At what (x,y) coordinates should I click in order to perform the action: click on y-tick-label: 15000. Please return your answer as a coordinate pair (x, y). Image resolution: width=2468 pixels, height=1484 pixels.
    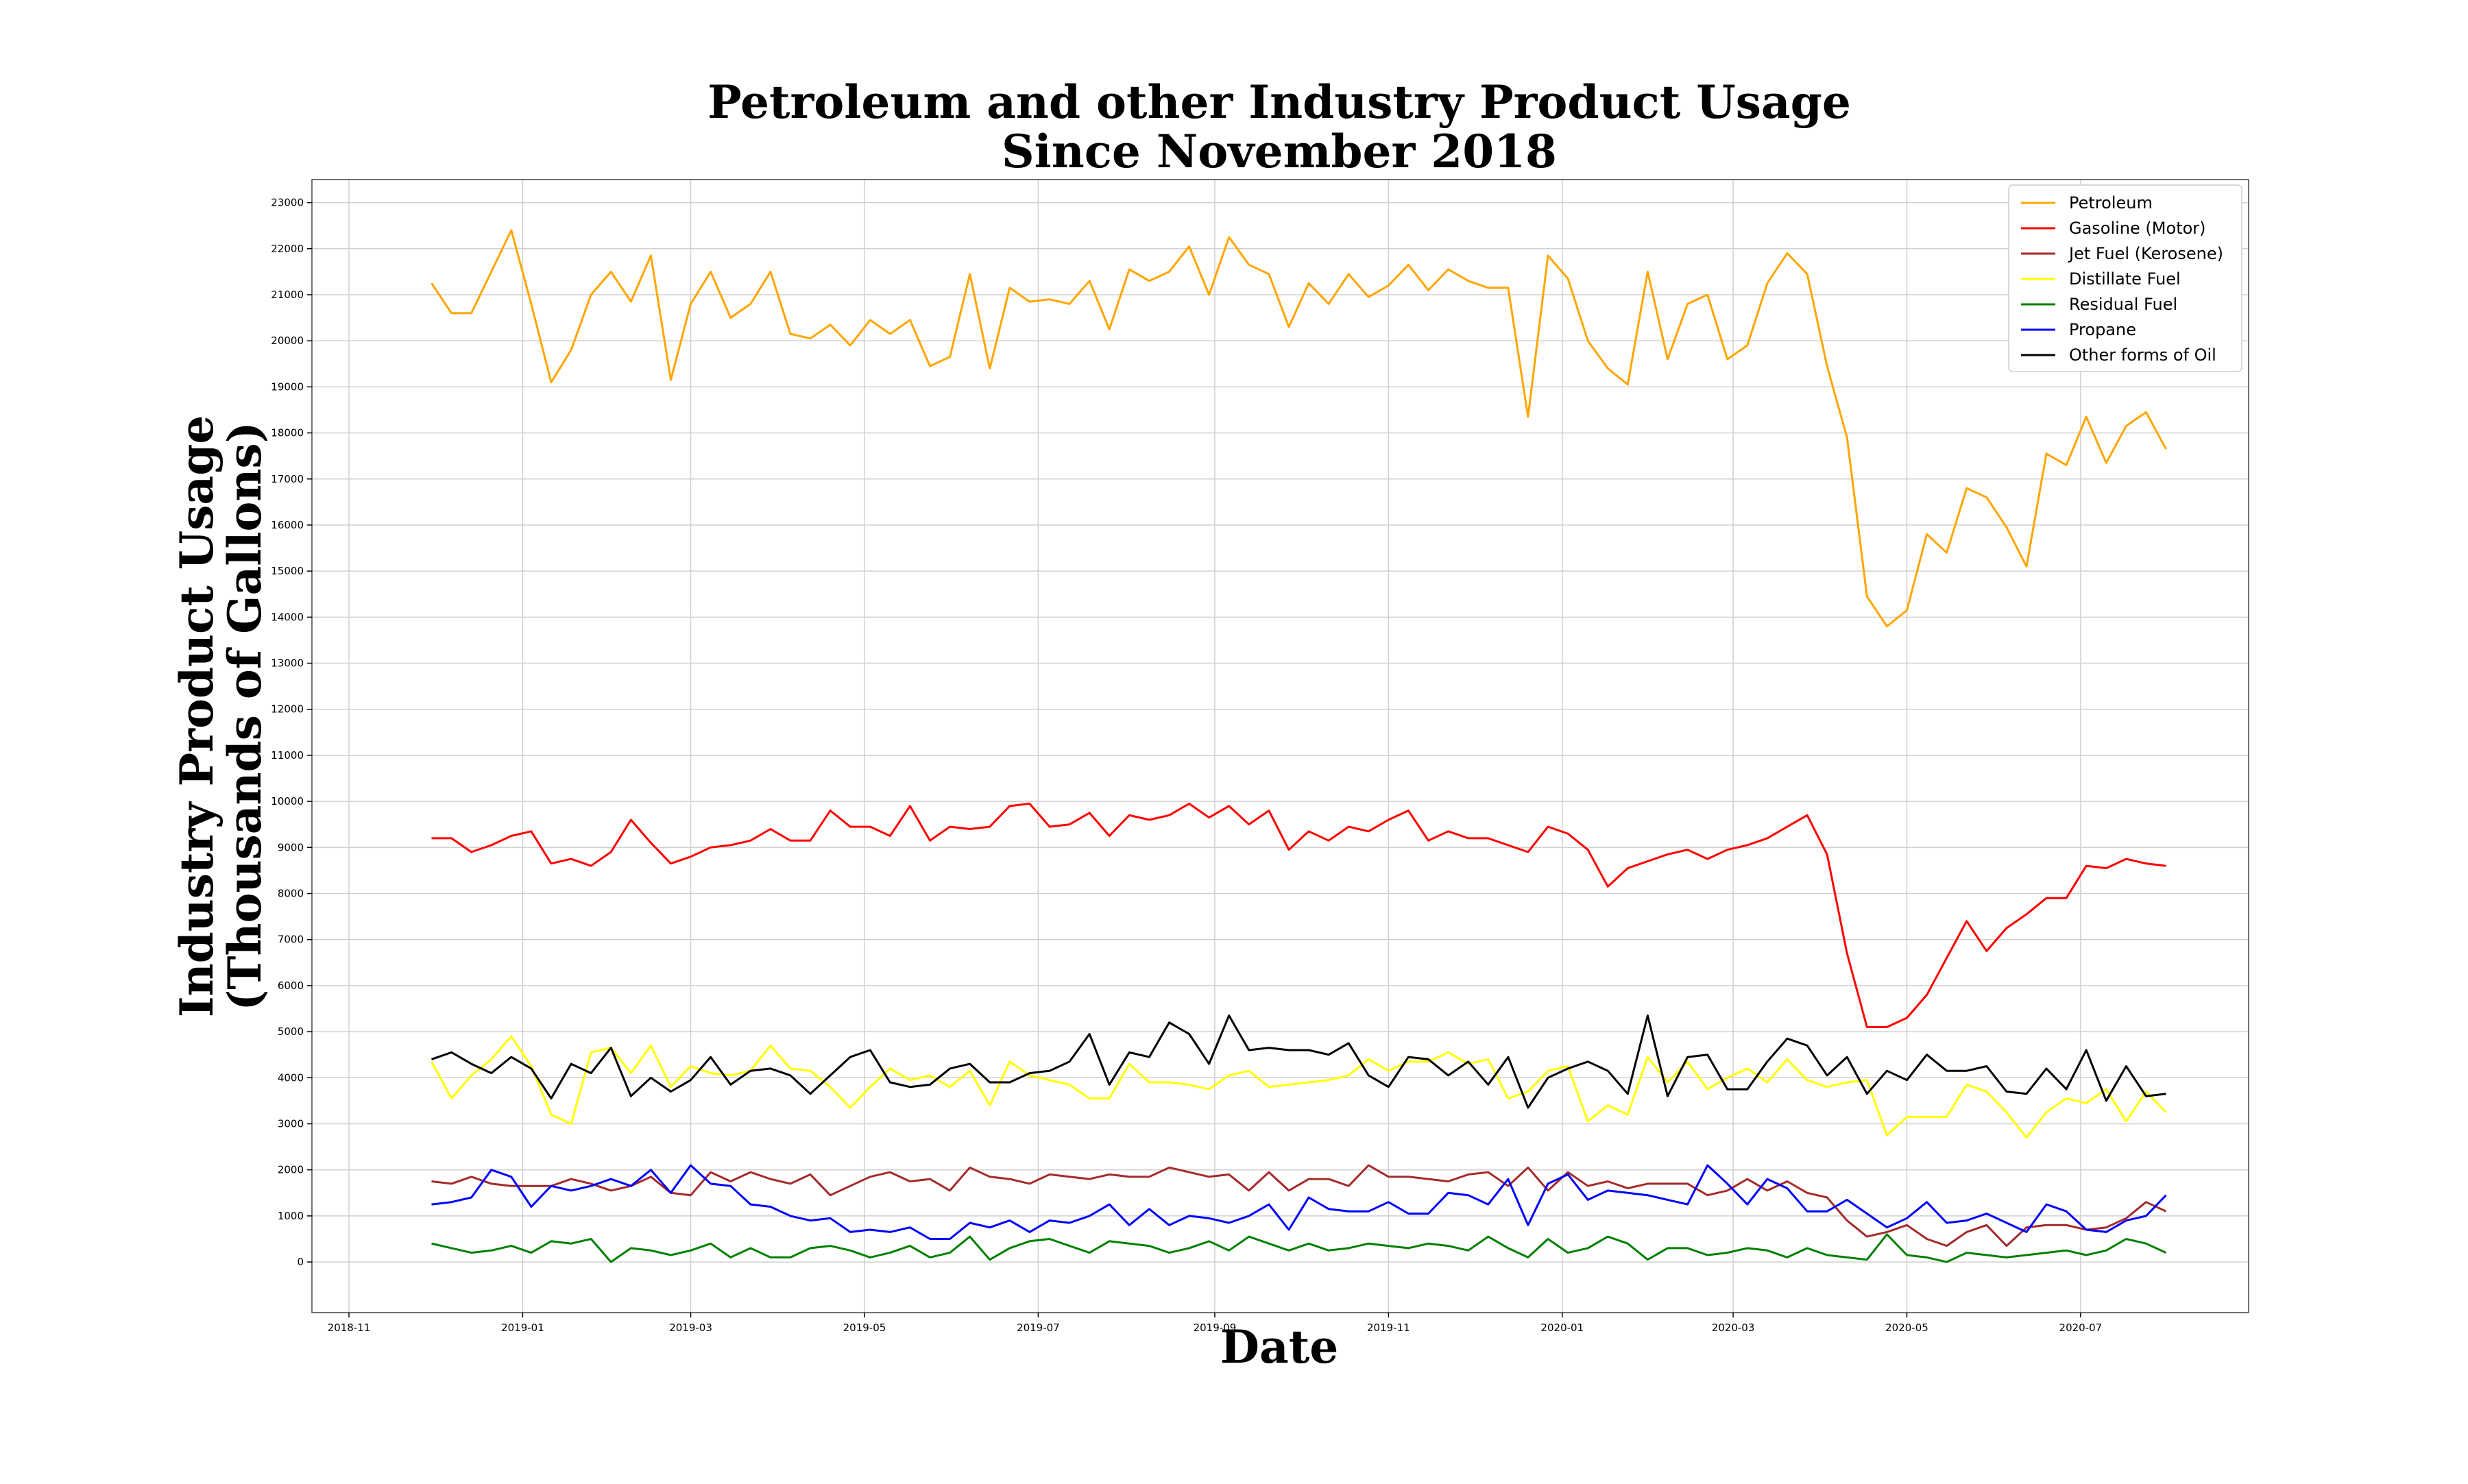
    Looking at the image, I should click on (288, 571).